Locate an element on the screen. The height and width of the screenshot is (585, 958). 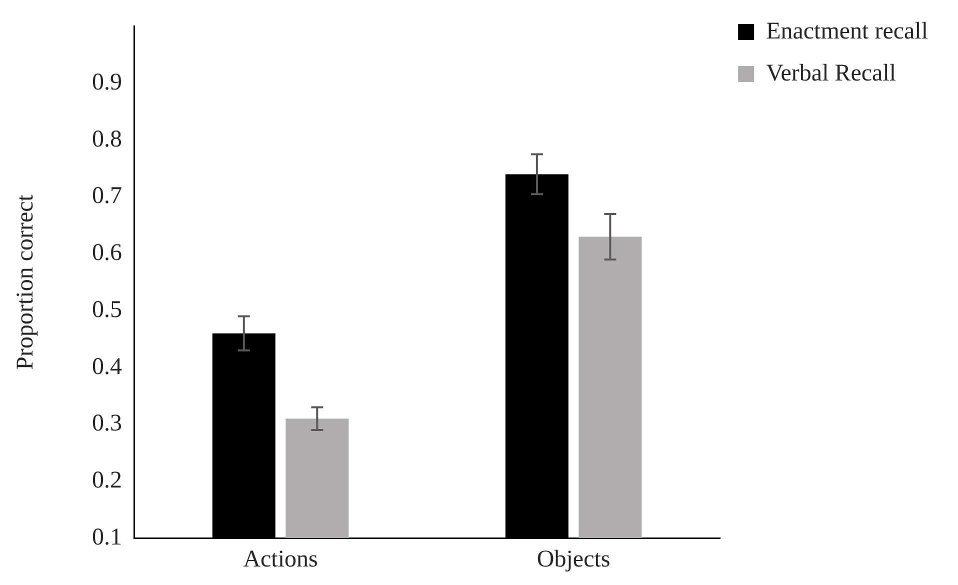
legend-label: Verbal Recall is located at coordinates (831, 73).